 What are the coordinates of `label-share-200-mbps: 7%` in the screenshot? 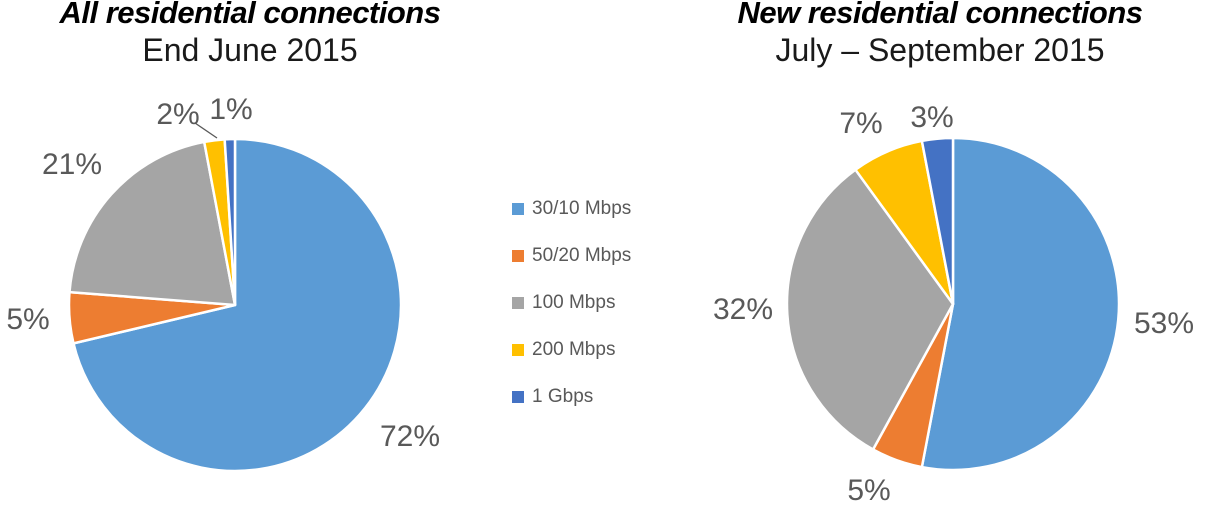 It's located at (861, 123).